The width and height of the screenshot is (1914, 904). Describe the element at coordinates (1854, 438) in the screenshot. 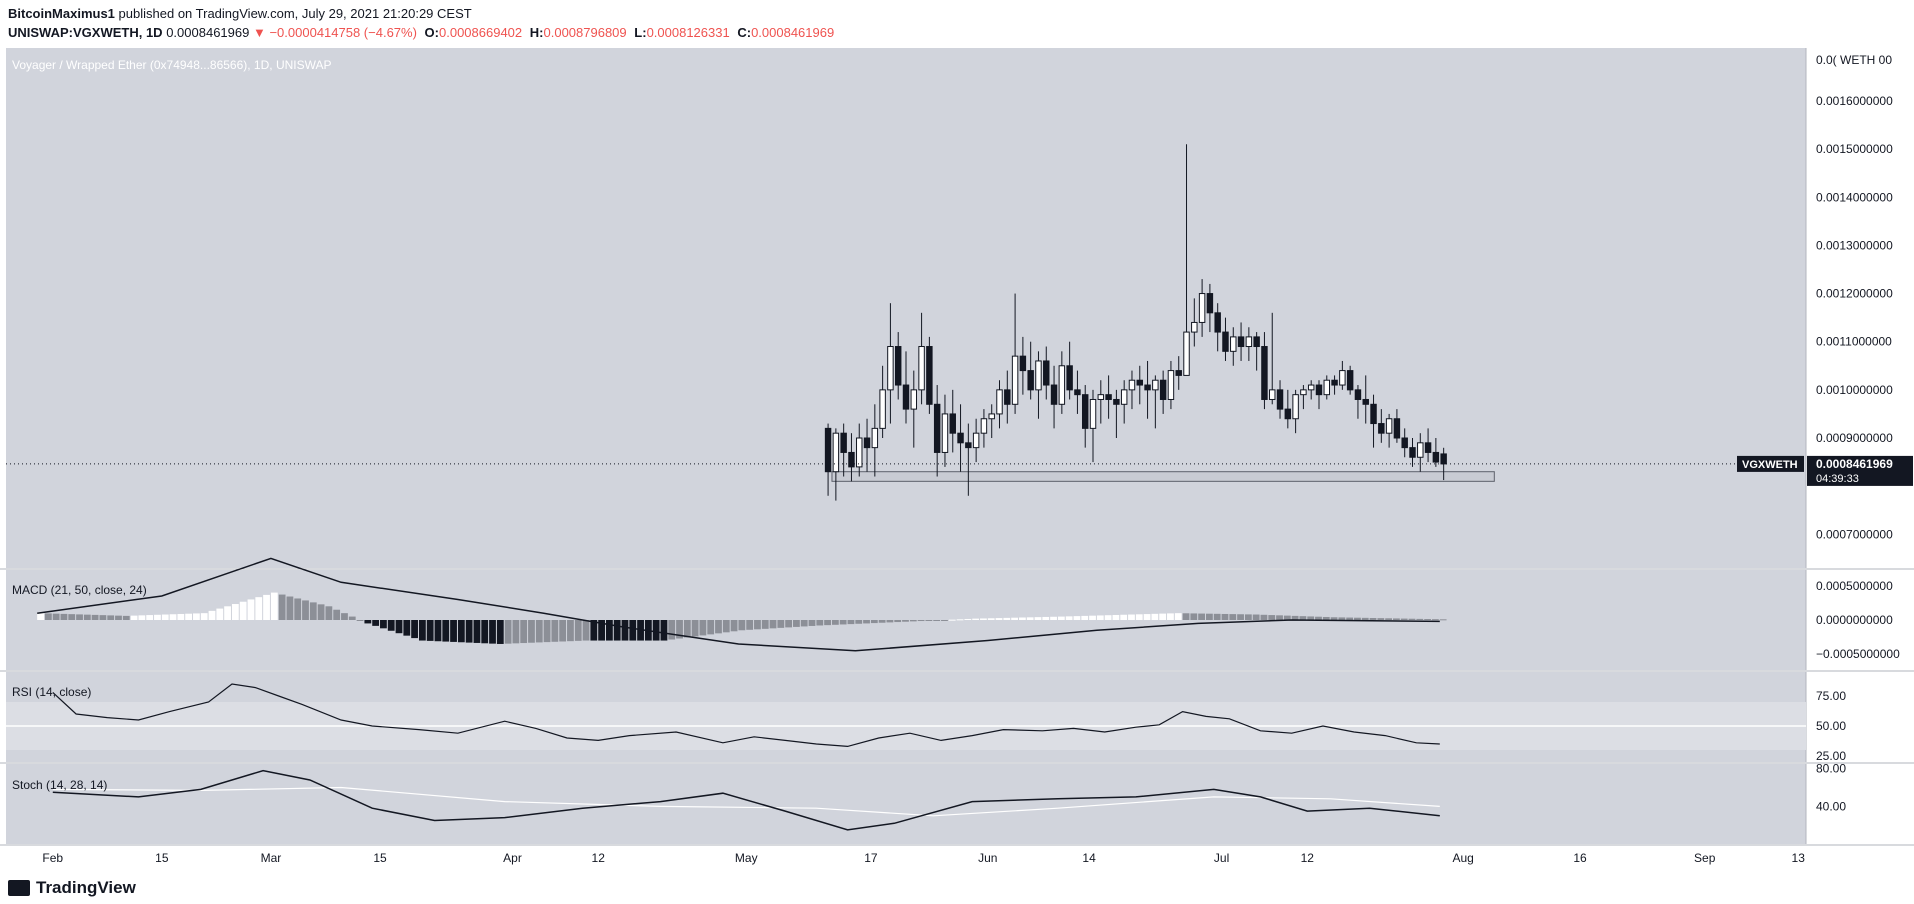

I see `price-axis-tick: 0.0009000000` at that location.